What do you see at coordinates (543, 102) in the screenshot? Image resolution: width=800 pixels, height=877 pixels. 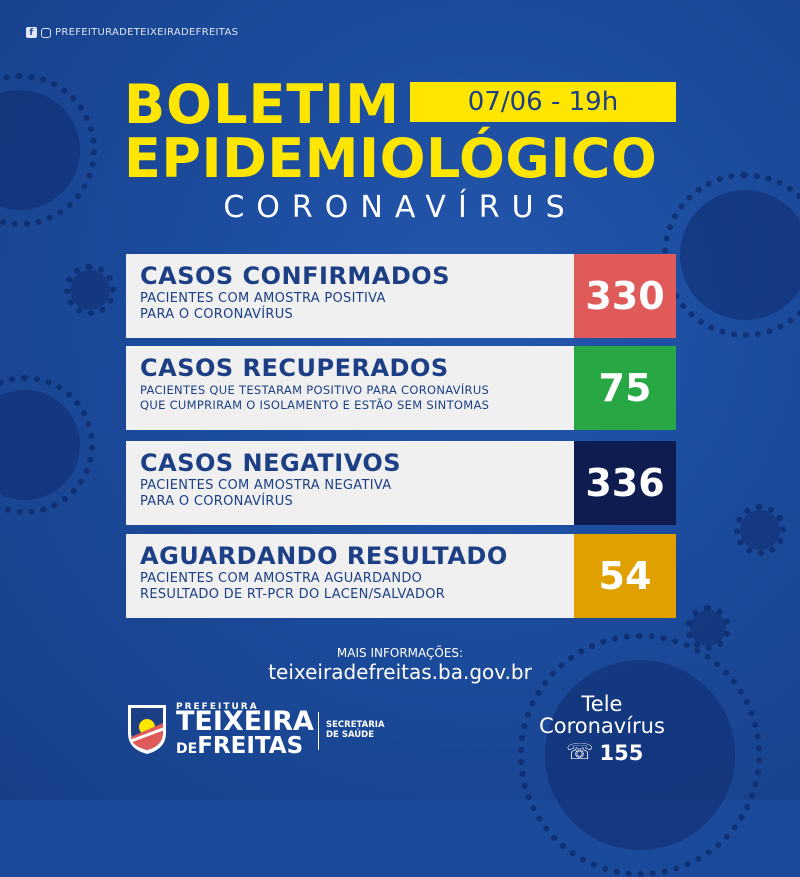 I see `date-badge: 07/06 - 19h` at bounding box center [543, 102].